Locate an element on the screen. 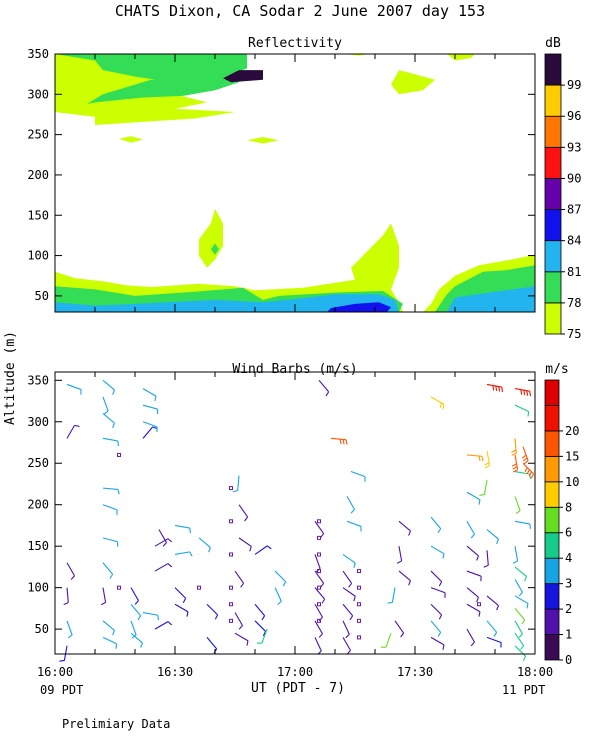 The image size is (600, 750). x-tick-label: 17:00 is located at coordinates (295, 672).